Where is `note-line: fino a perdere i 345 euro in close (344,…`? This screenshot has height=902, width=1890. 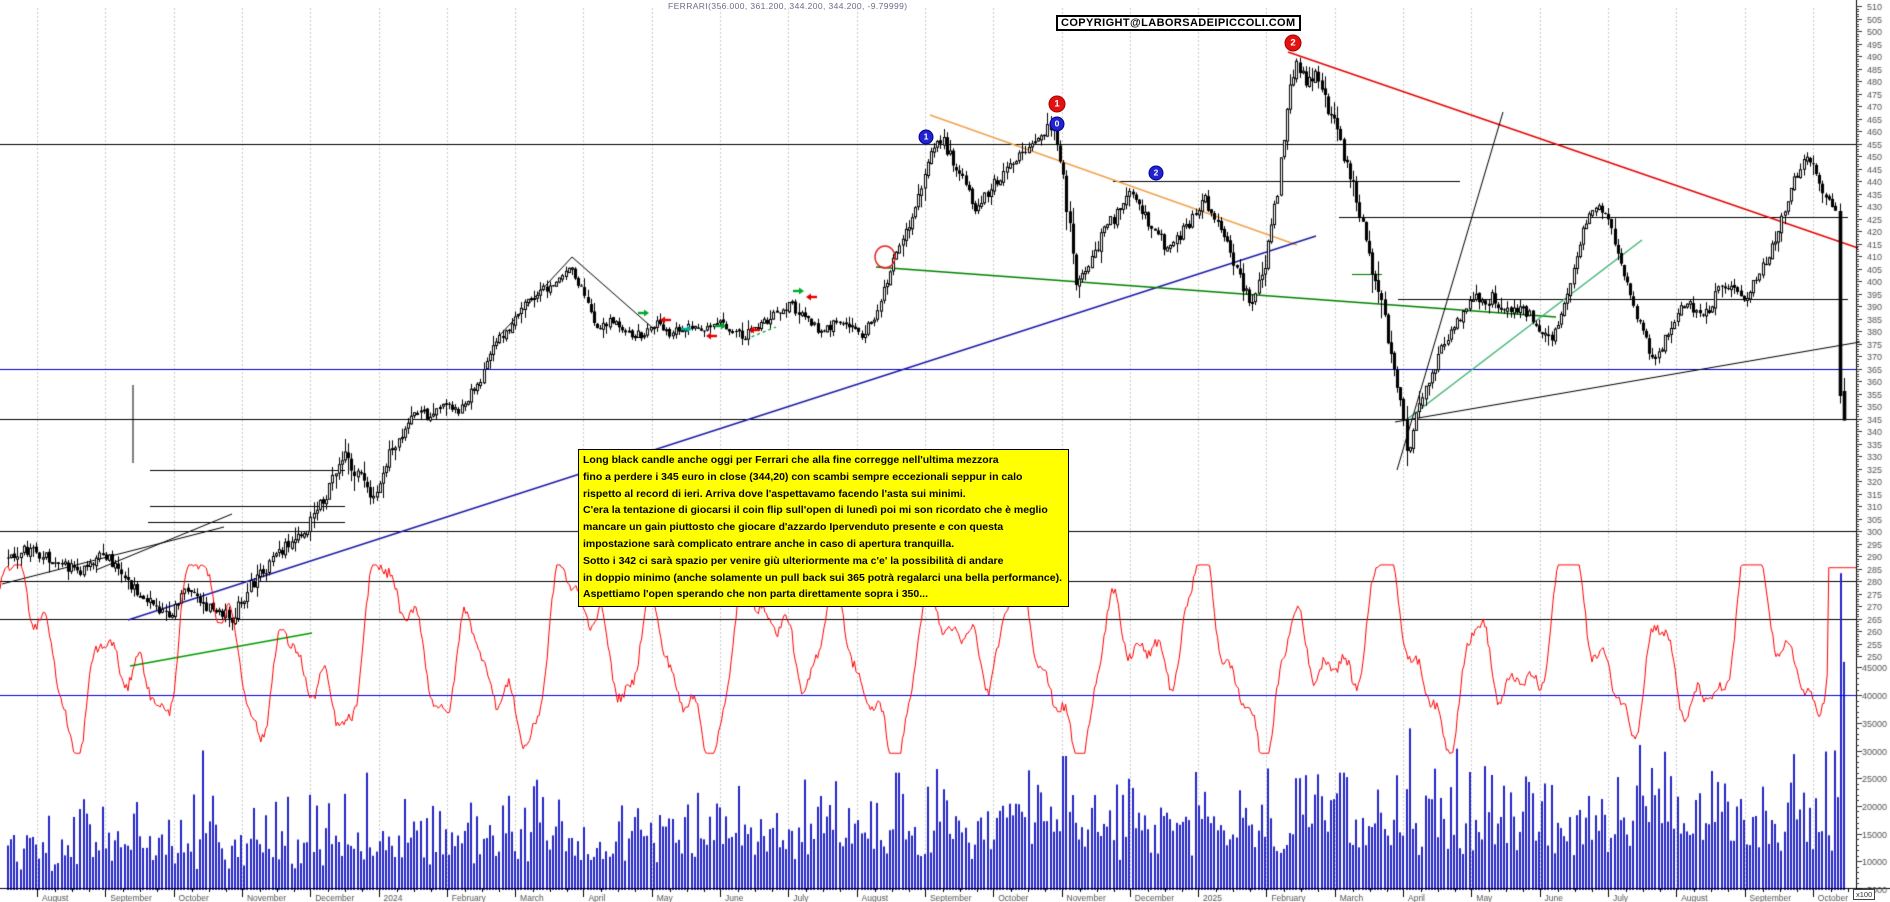
note-line: fino a perdere i 345 euro in close (344,… is located at coordinates (803, 476).